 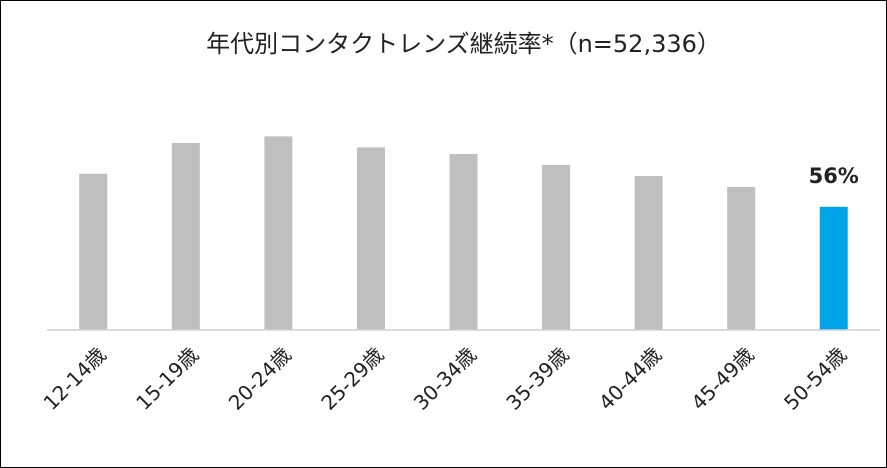 What do you see at coordinates (537, 379) in the screenshot?
I see `x-tick-label-35-39歳: 35-39歳` at bounding box center [537, 379].